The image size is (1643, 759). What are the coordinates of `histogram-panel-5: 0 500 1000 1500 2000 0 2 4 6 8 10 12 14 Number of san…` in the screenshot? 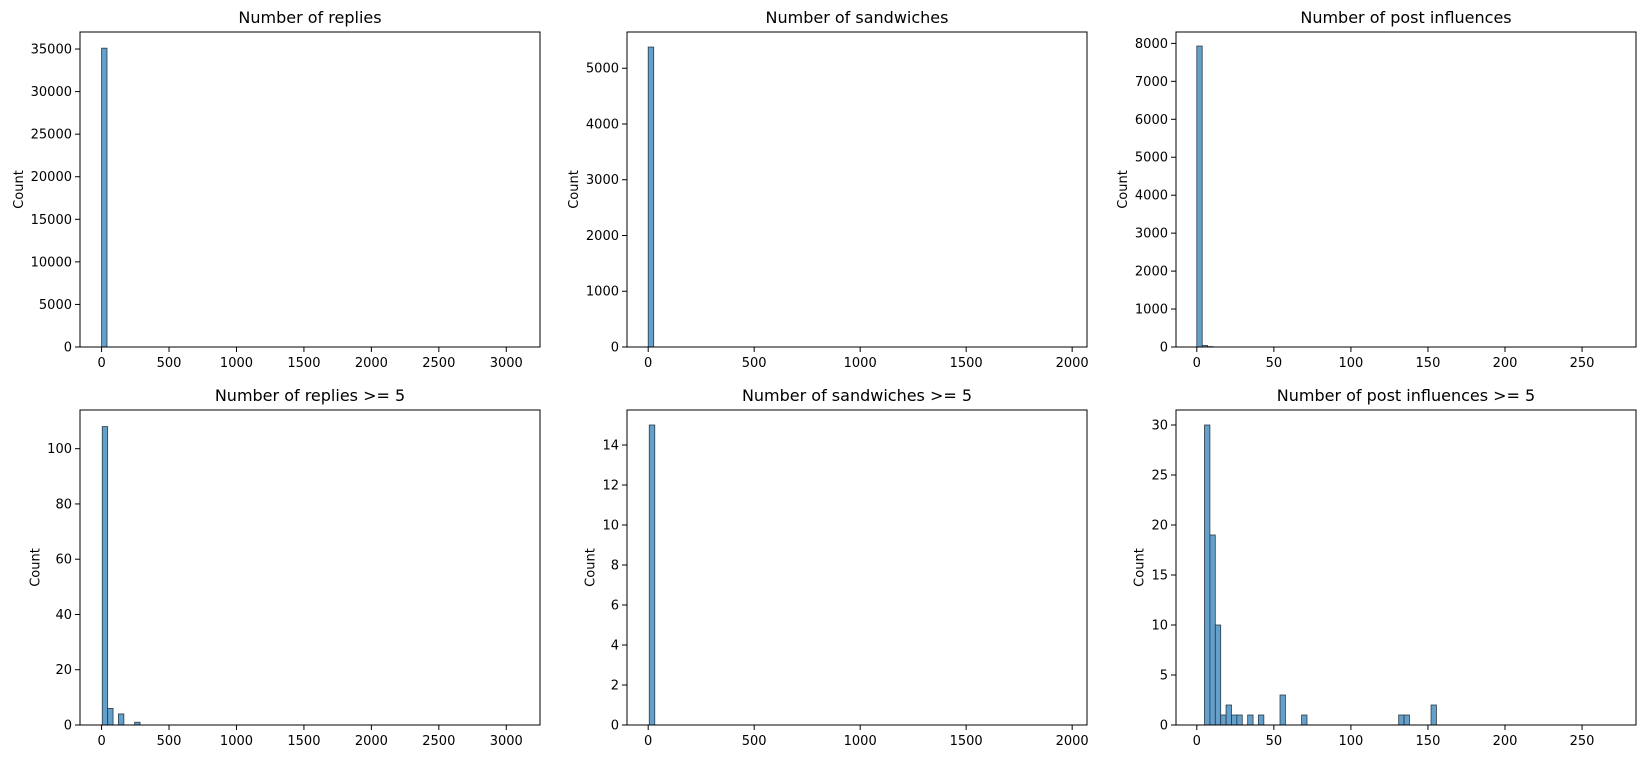 It's located at (836, 567).